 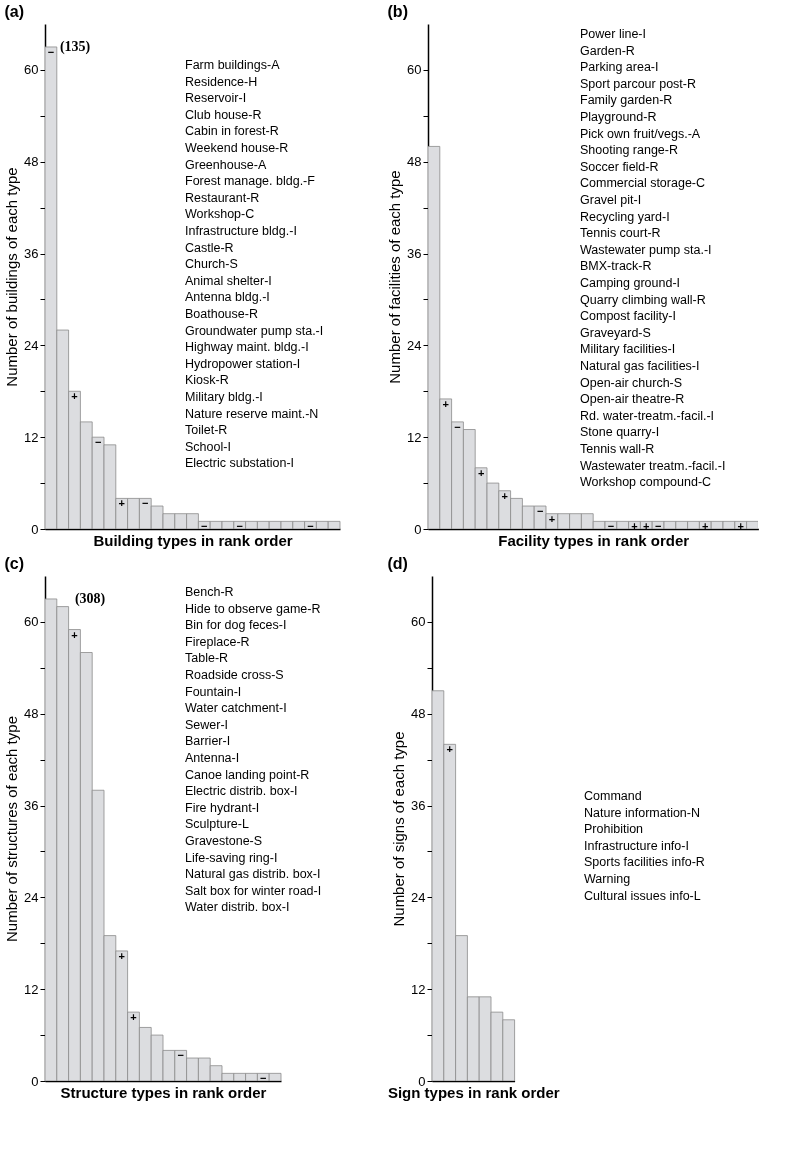 What do you see at coordinates (399, 829) in the screenshot?
I see `y-axis-title: Number of signs of each type` at bounding box center [399, 829].